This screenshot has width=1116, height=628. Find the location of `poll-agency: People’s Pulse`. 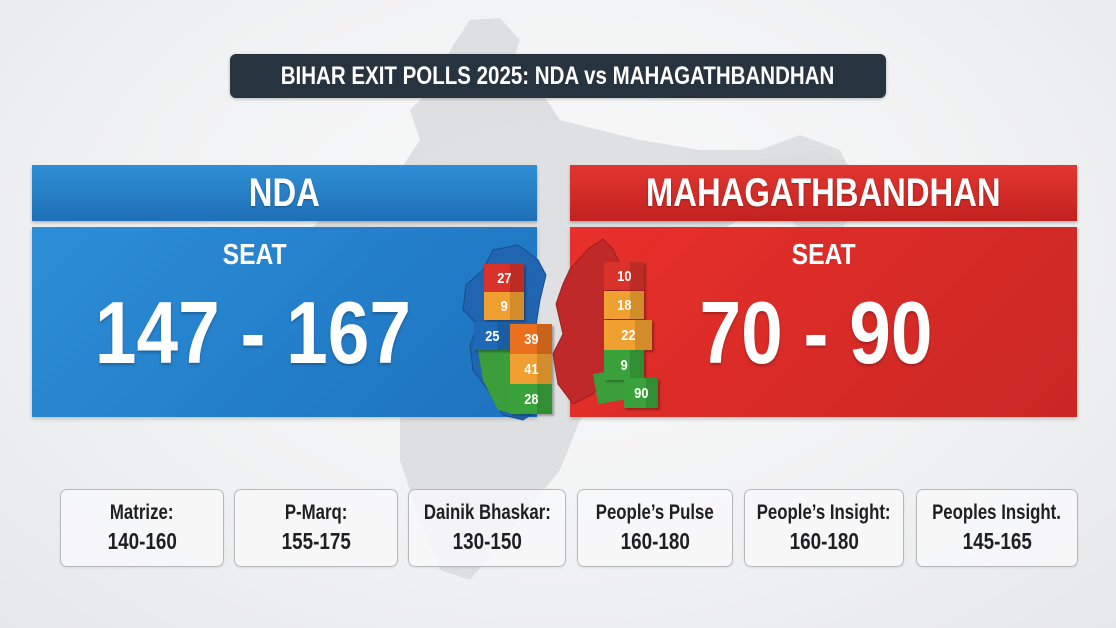

poll-agency: People’s Pulse is located at coordinates (655, 512).